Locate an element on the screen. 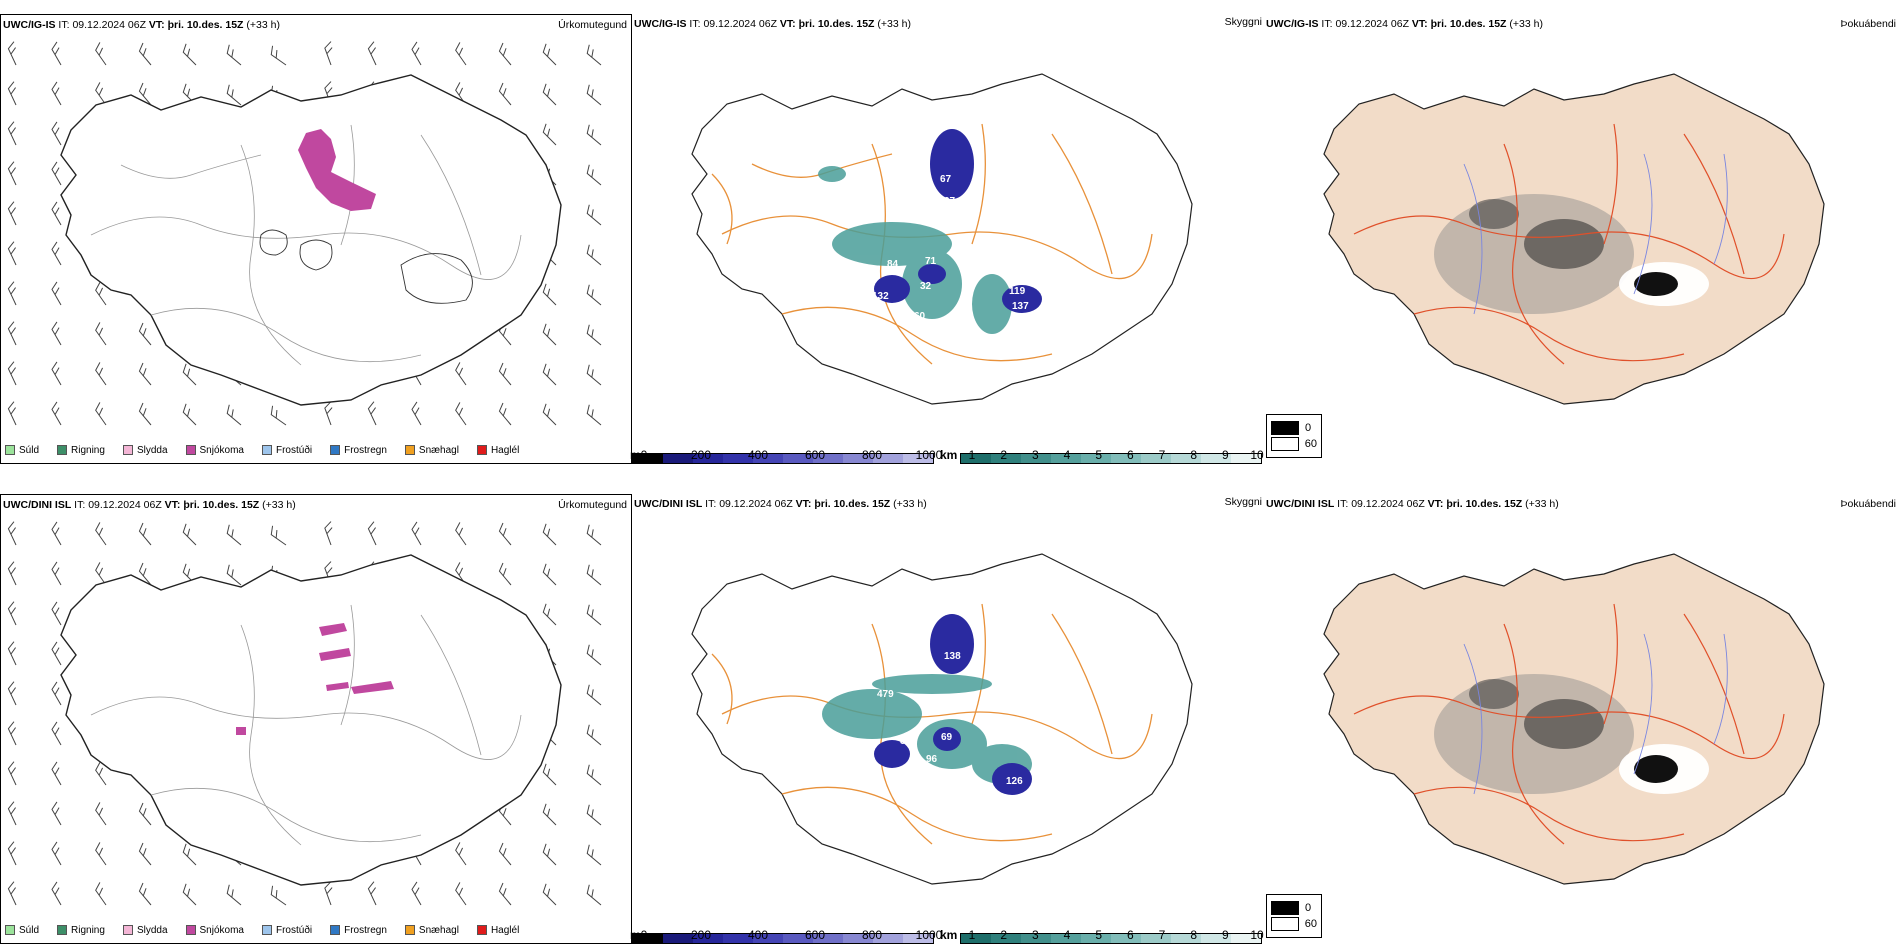  cloudbase-colorbar-bar is located at coordinates (783, 458).